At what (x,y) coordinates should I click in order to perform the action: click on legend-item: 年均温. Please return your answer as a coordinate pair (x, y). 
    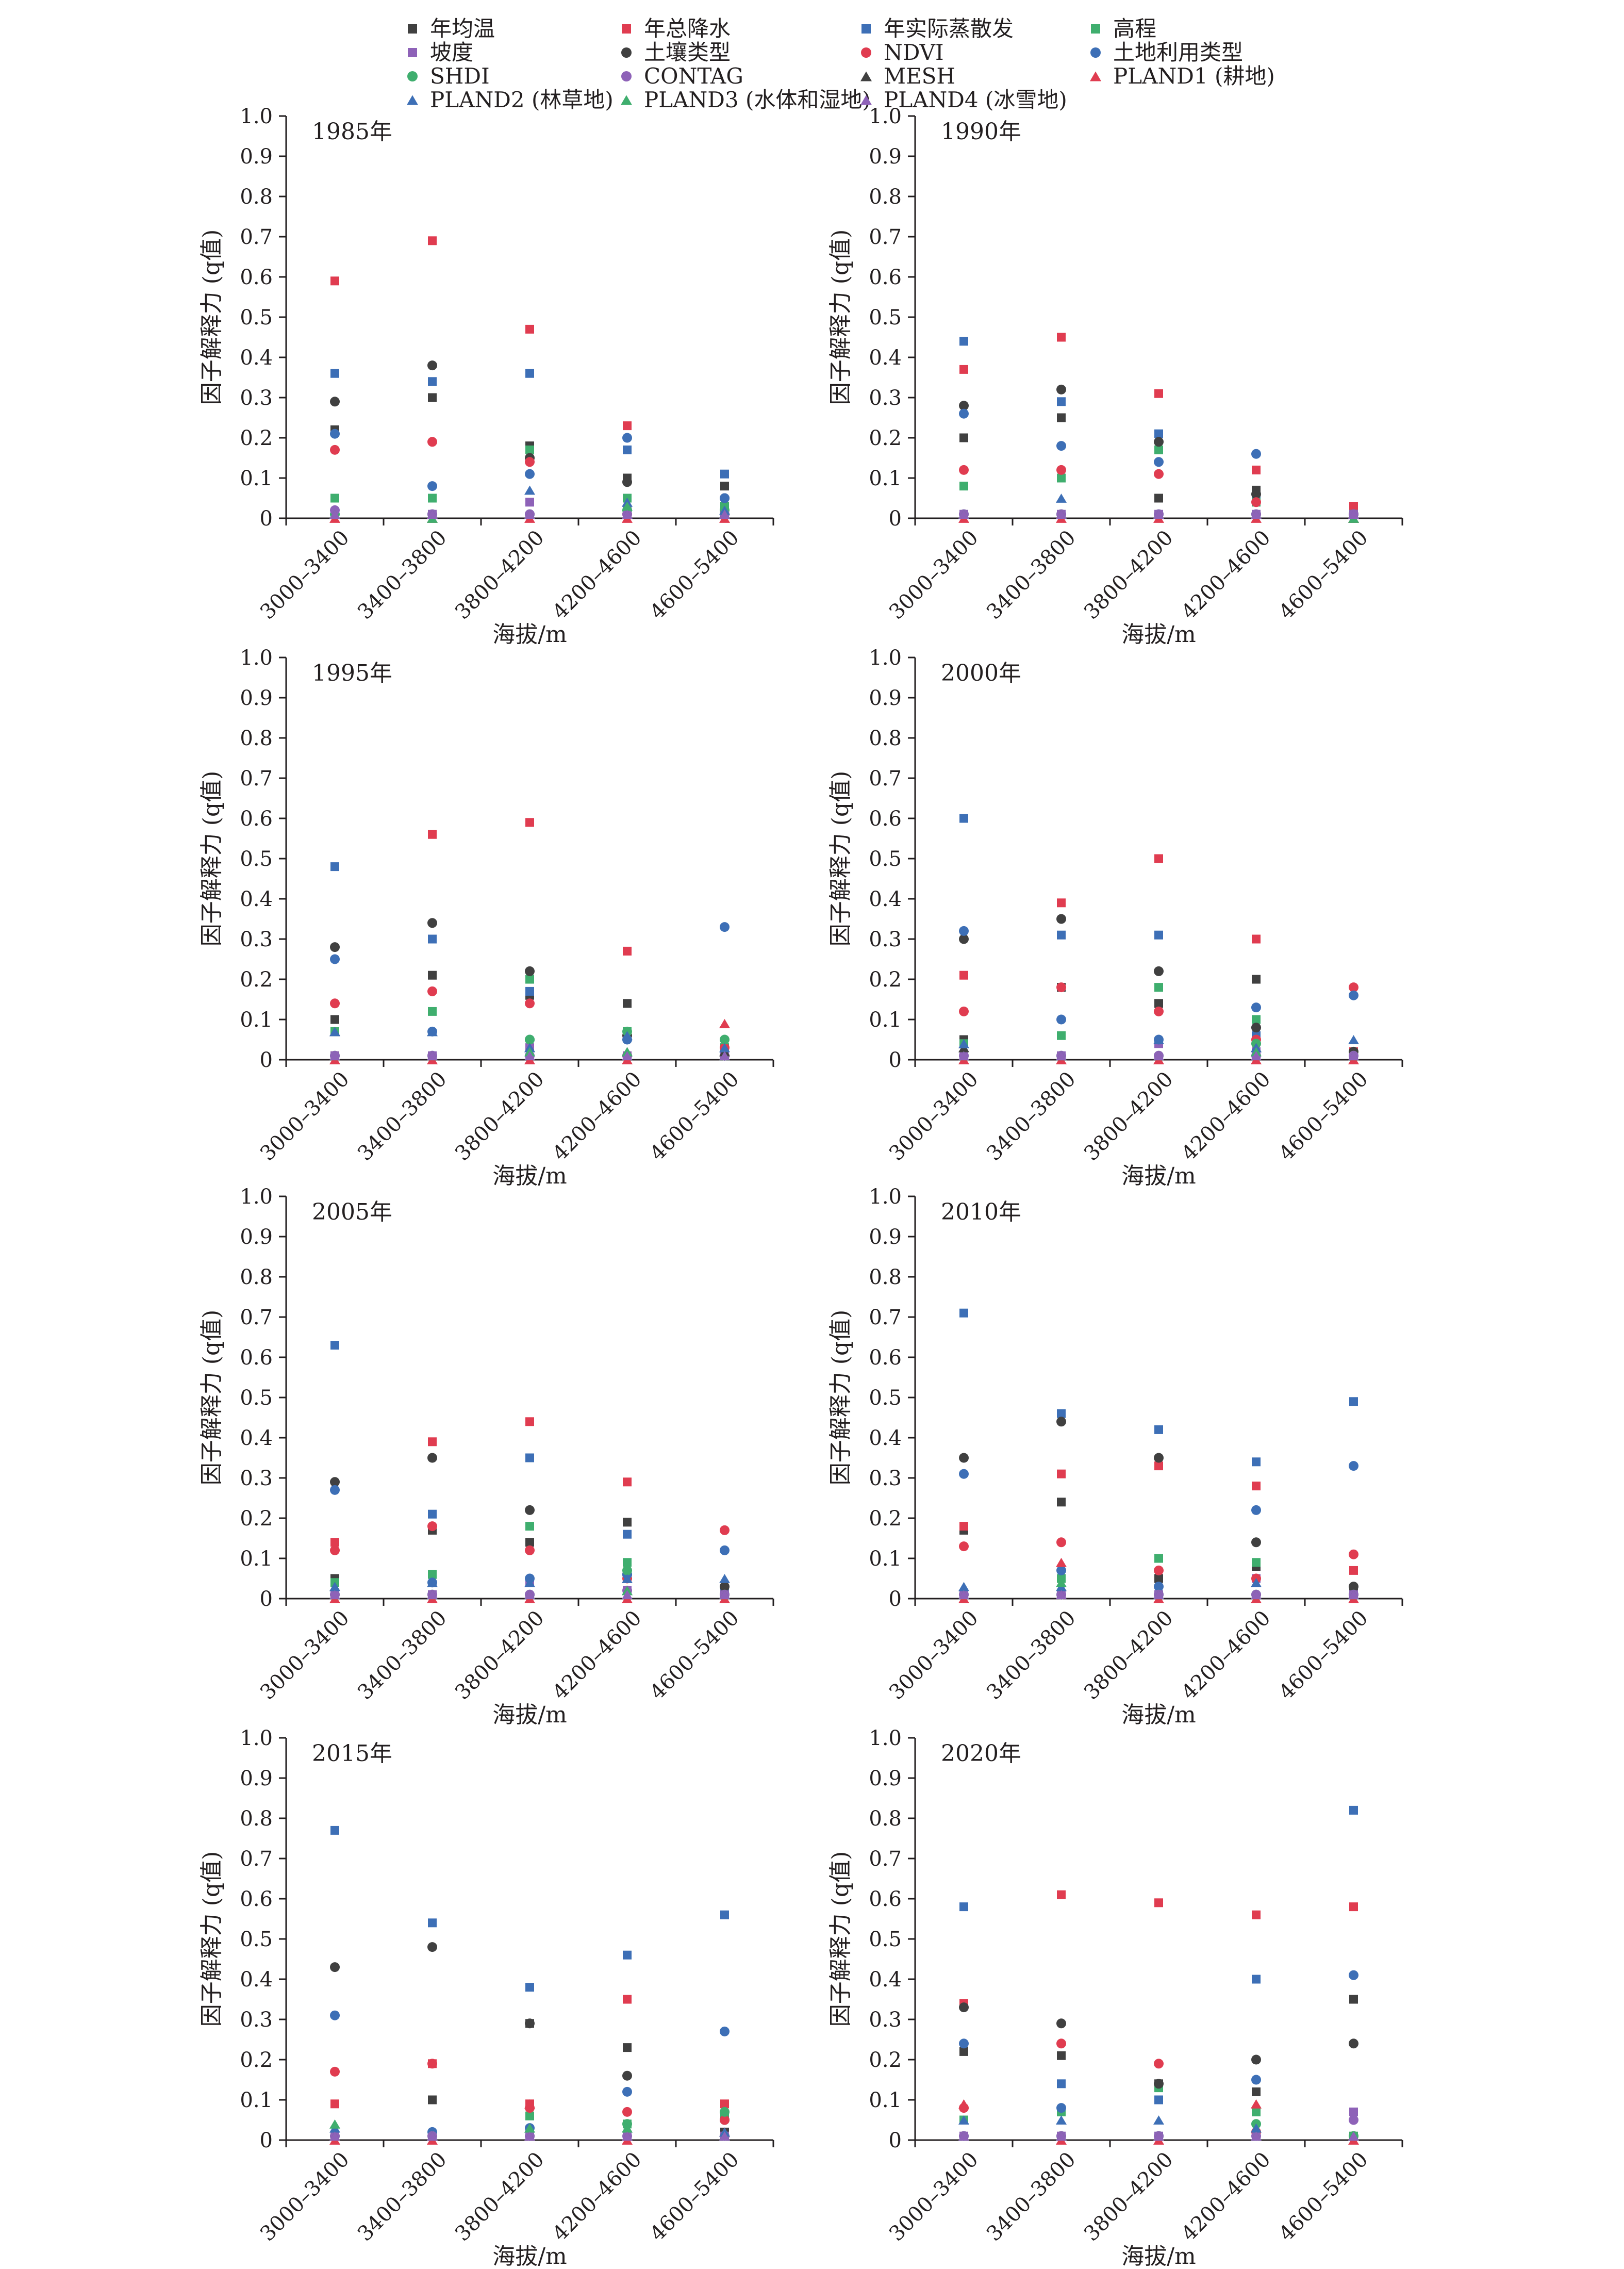
    Looking at the image, I should click on (448, 28).